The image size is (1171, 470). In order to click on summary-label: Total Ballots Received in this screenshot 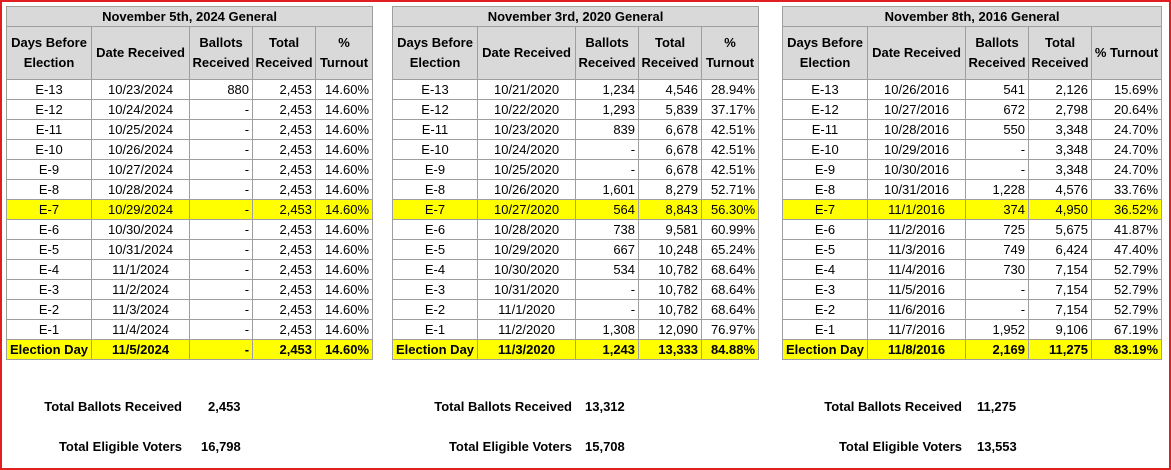, I will do `click(893, 406)`.